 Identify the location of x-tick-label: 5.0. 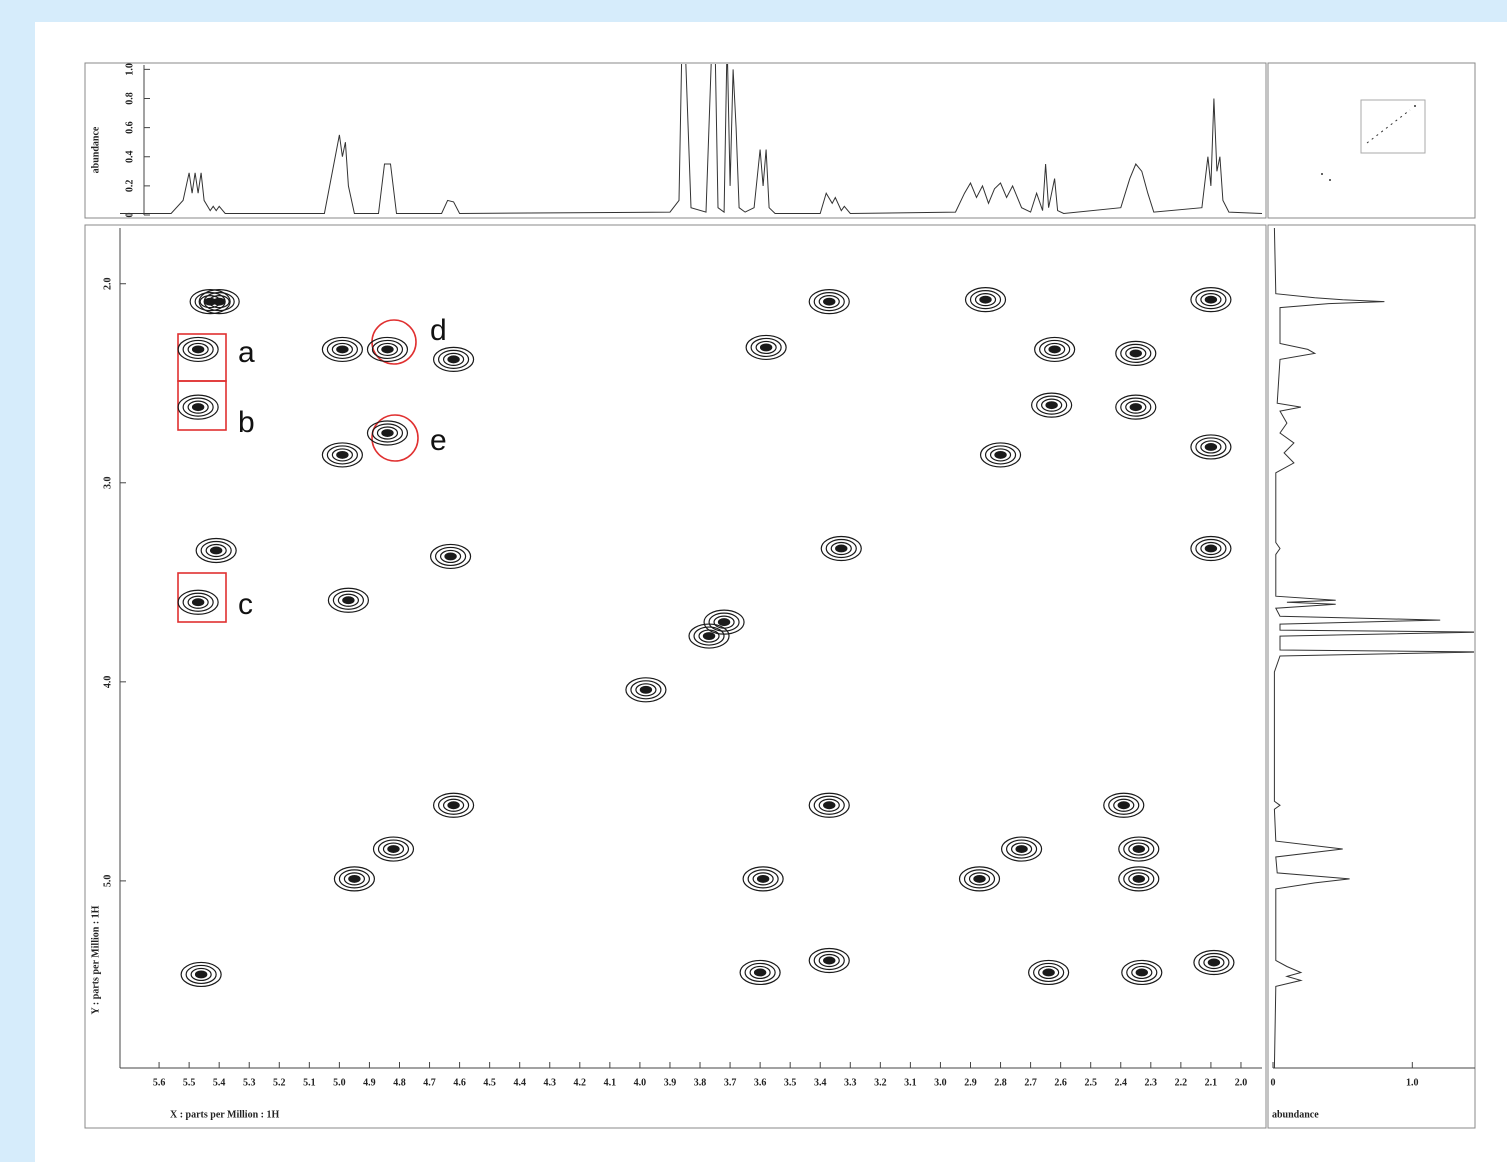
(339, 1082).